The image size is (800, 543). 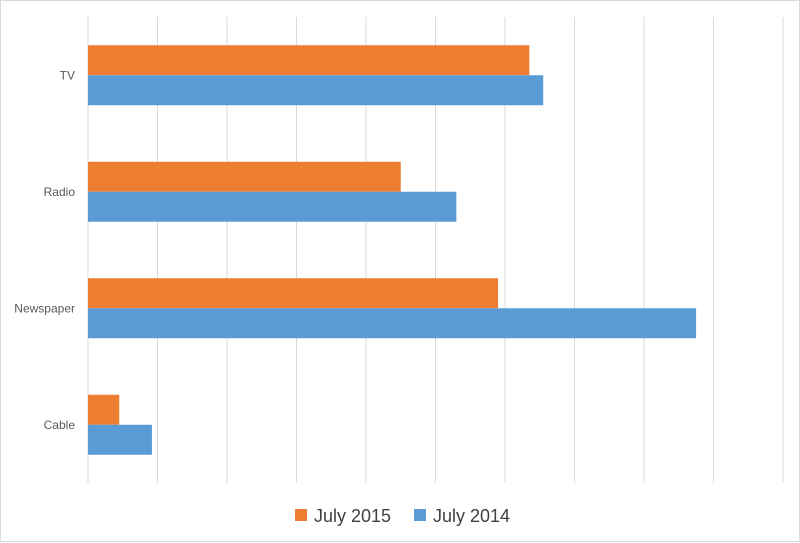 What do you see at coordinates (67, 75) in the screenshot?
I see `category-label: TV` at bounding box center [67, 75].